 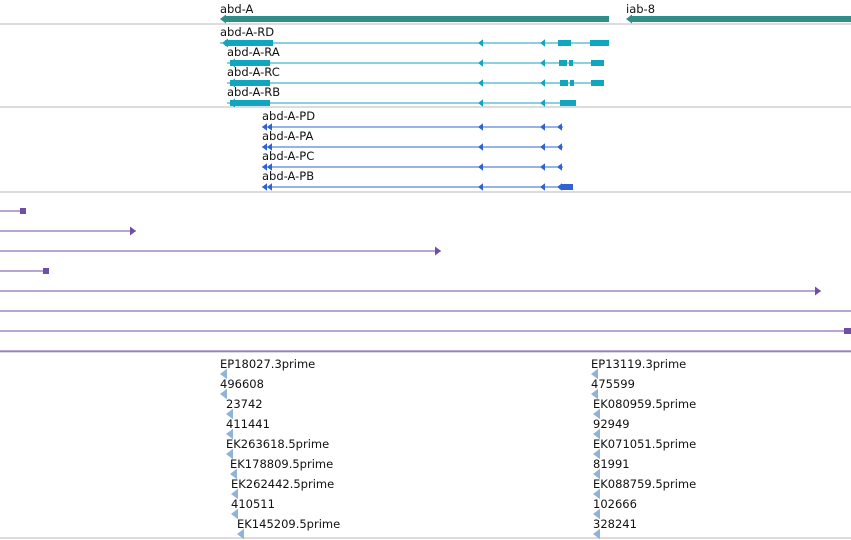 I want to click on gene-label-iab-8: iab-8, so click(x=640, y=9).